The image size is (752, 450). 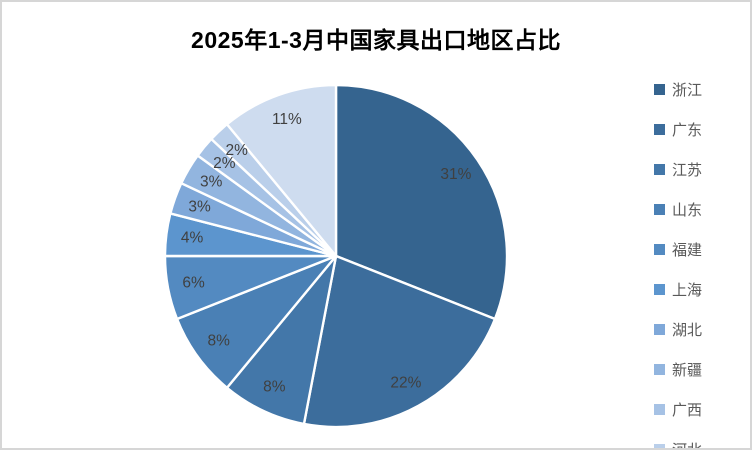 What do you see at coordinates (224, 163) in the screenshot?
I see `slice-label-广西: 2%` at bounding box center [224, 163].